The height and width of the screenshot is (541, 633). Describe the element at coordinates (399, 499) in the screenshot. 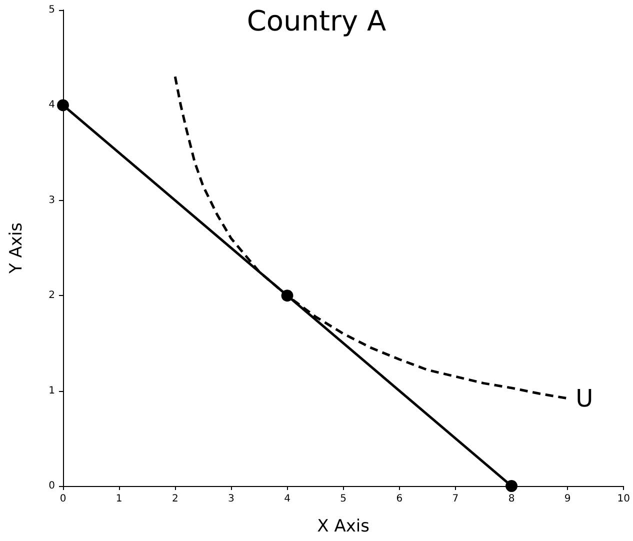

I see `x-tick-label: 6` at that location.